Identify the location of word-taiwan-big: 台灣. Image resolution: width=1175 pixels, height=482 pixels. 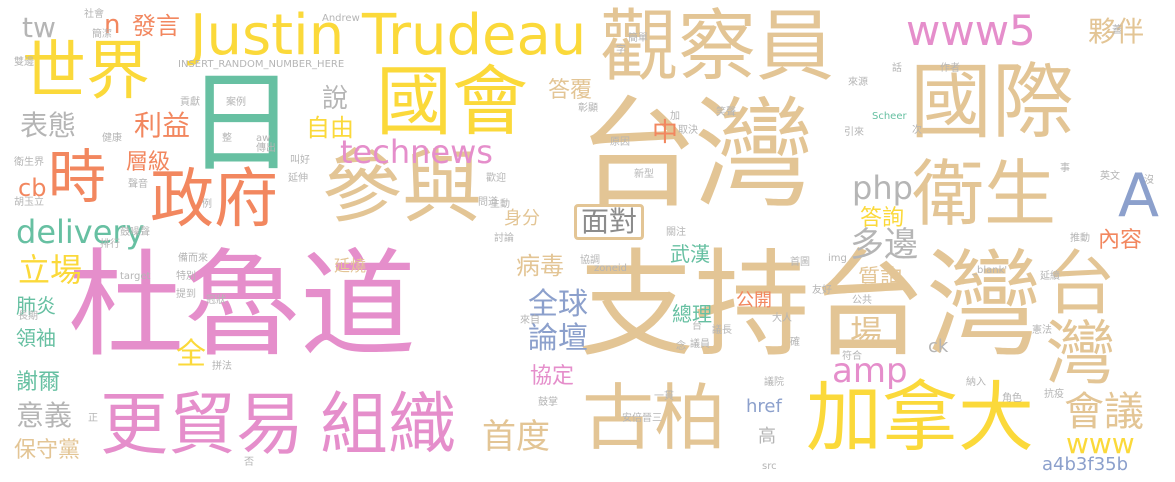
(696, 155).